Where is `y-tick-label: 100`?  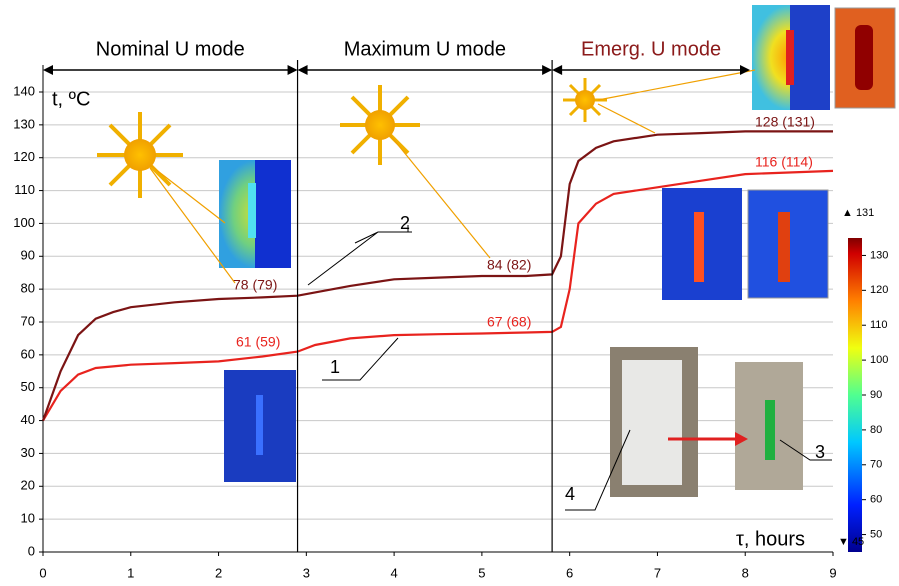
y-tick-label: 100 is located at coordinates (24, 222).